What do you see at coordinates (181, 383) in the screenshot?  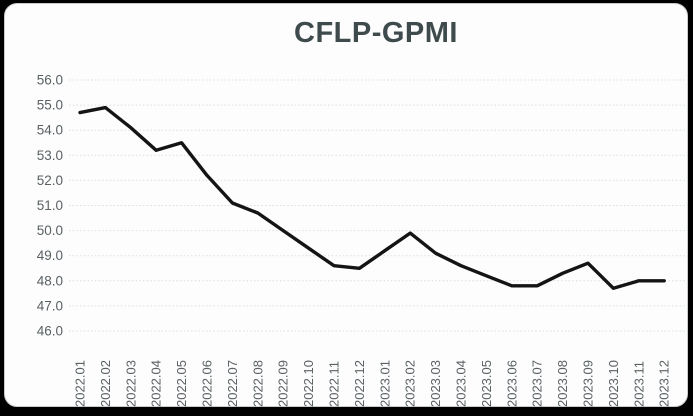 I see `x-tick-label: 2022.05` at bounding box center [181, 383].